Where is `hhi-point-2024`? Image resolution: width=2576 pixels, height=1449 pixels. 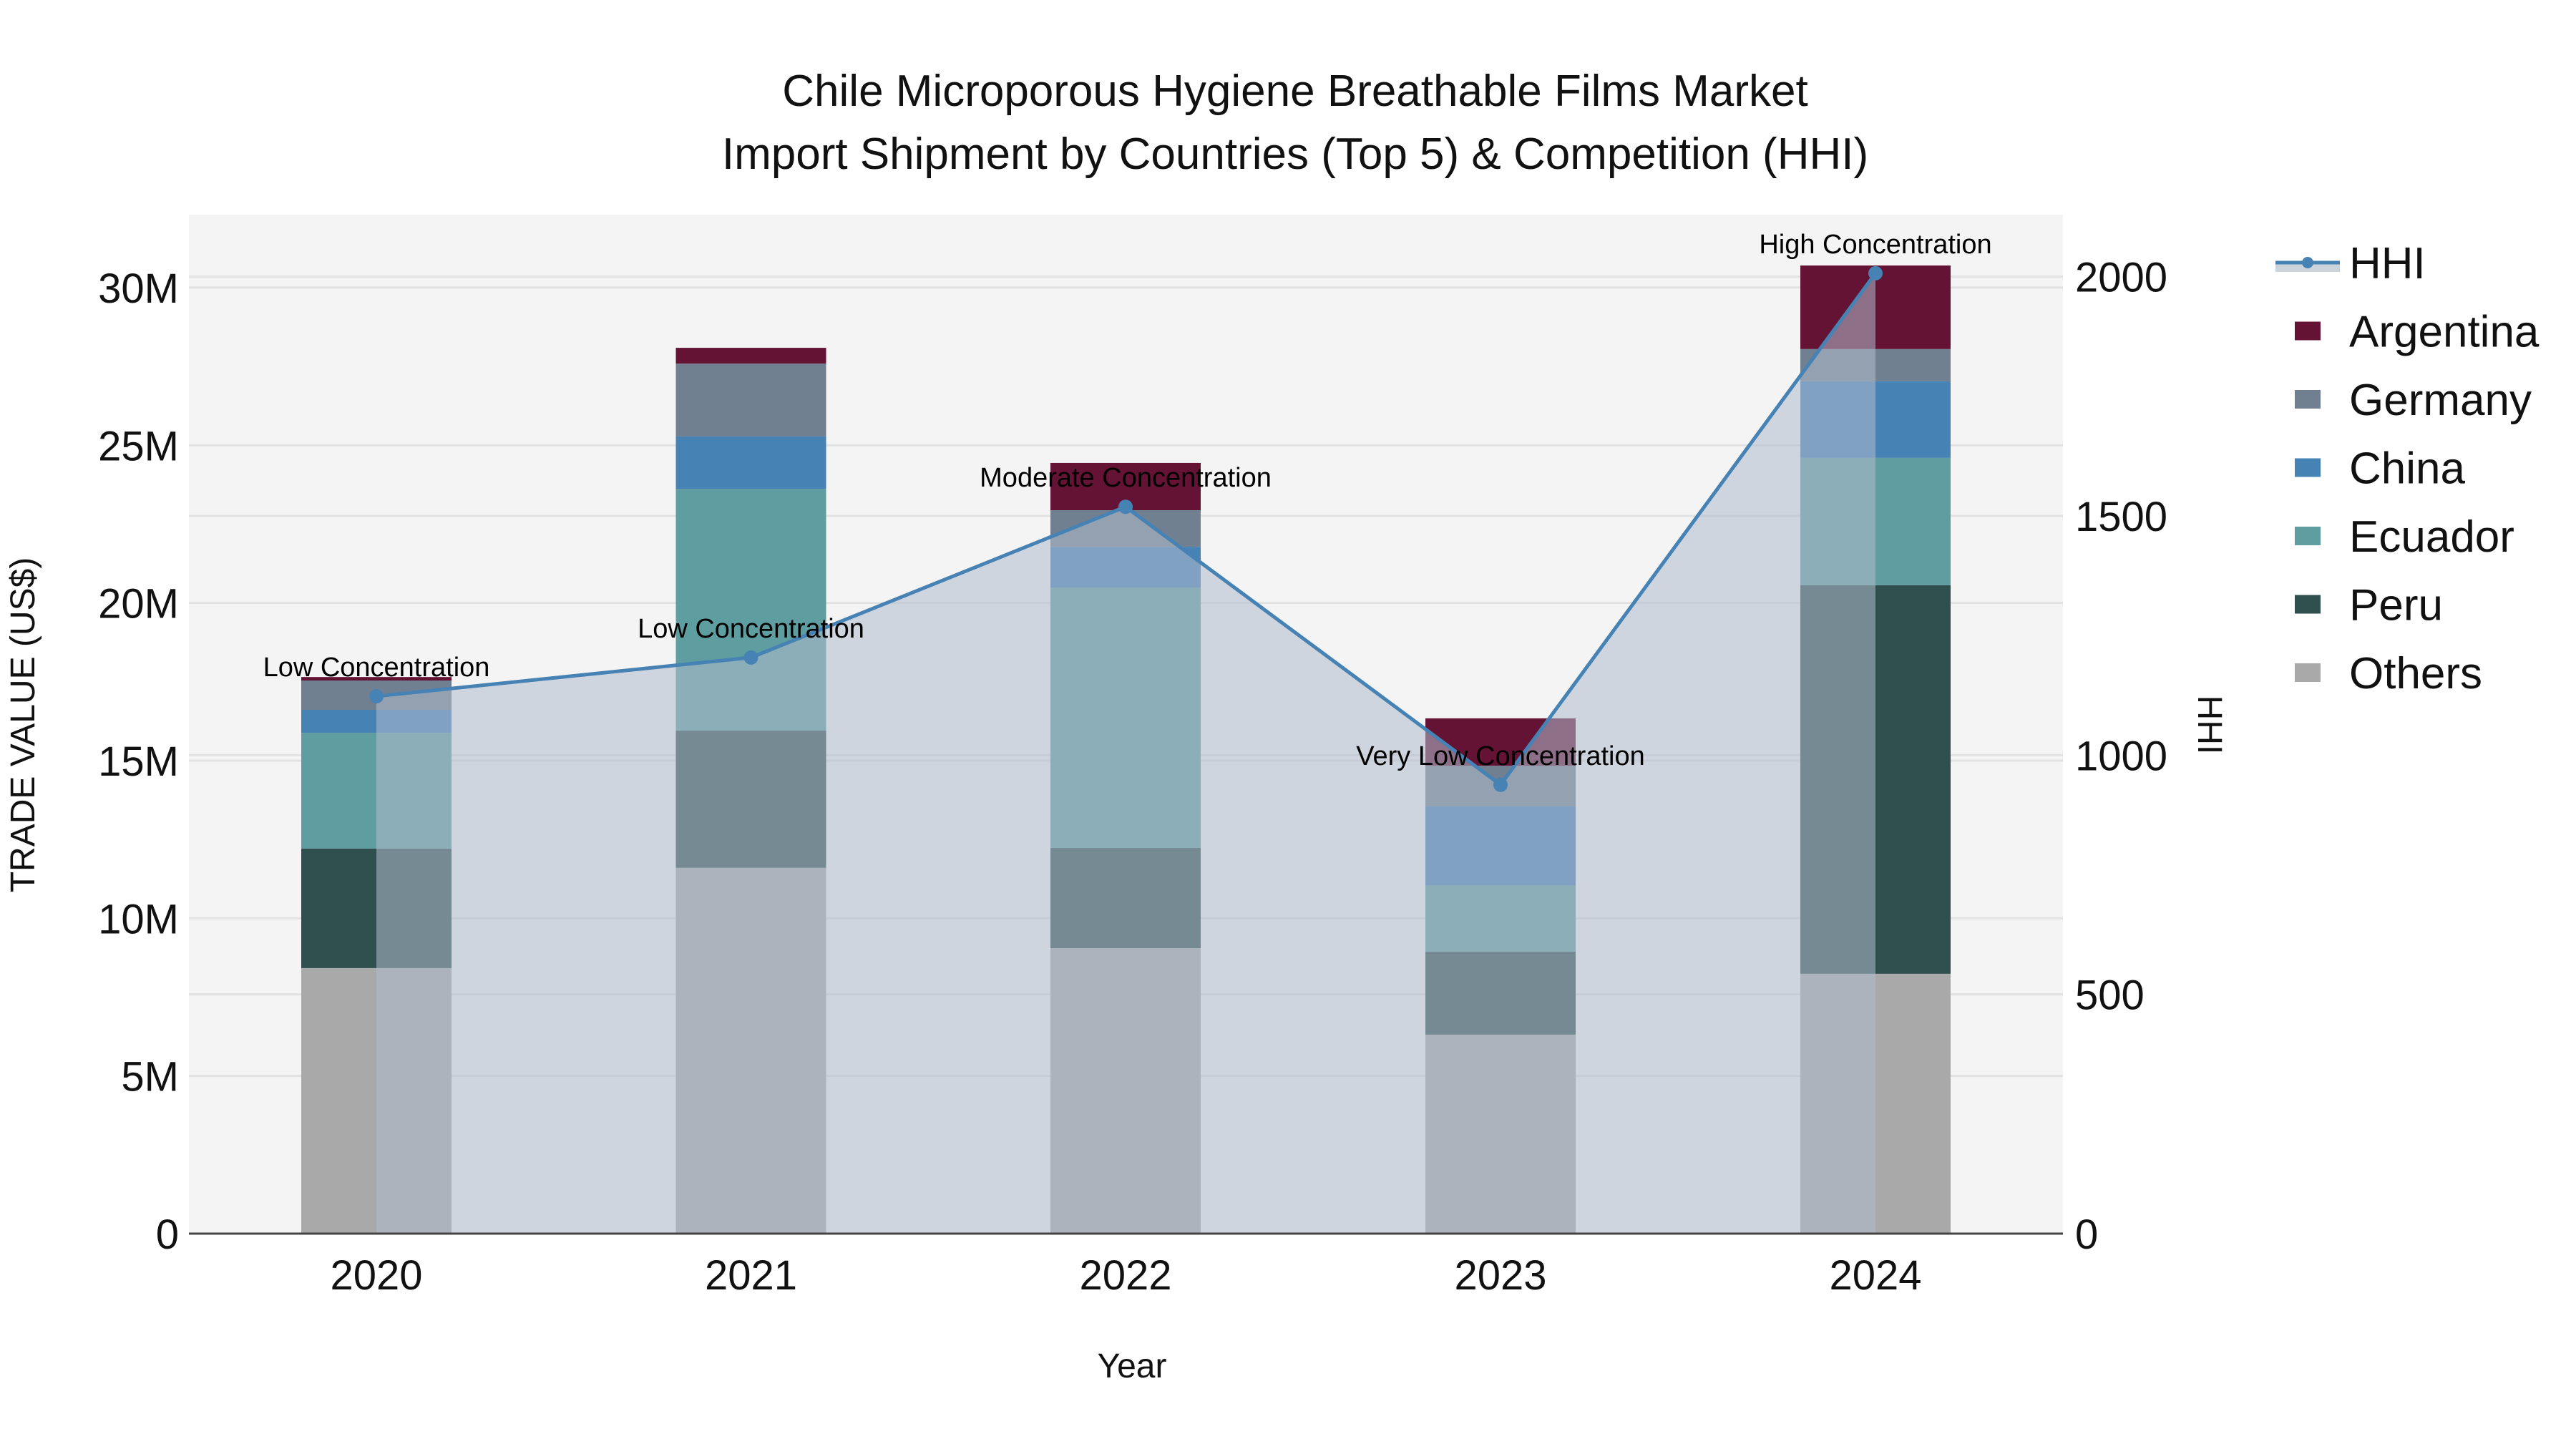
hhi-point-2024 is located at coordinates (1875, 272).